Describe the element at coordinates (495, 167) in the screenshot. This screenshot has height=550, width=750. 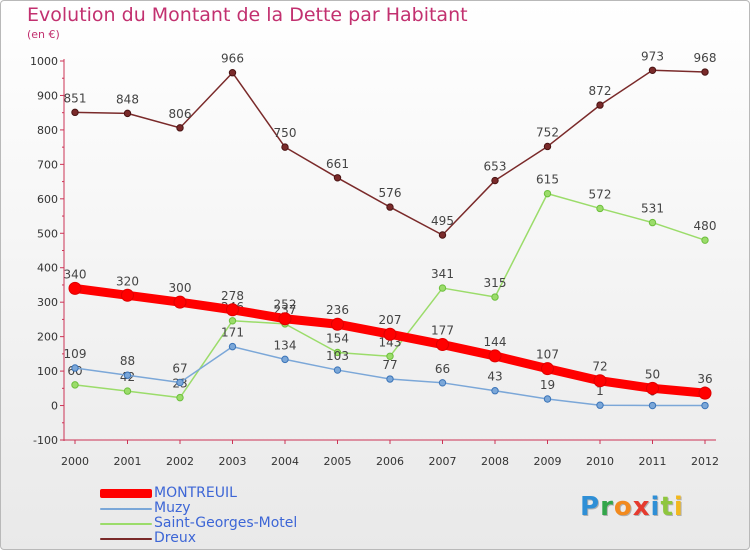
I see `data-label: 653` at that location.